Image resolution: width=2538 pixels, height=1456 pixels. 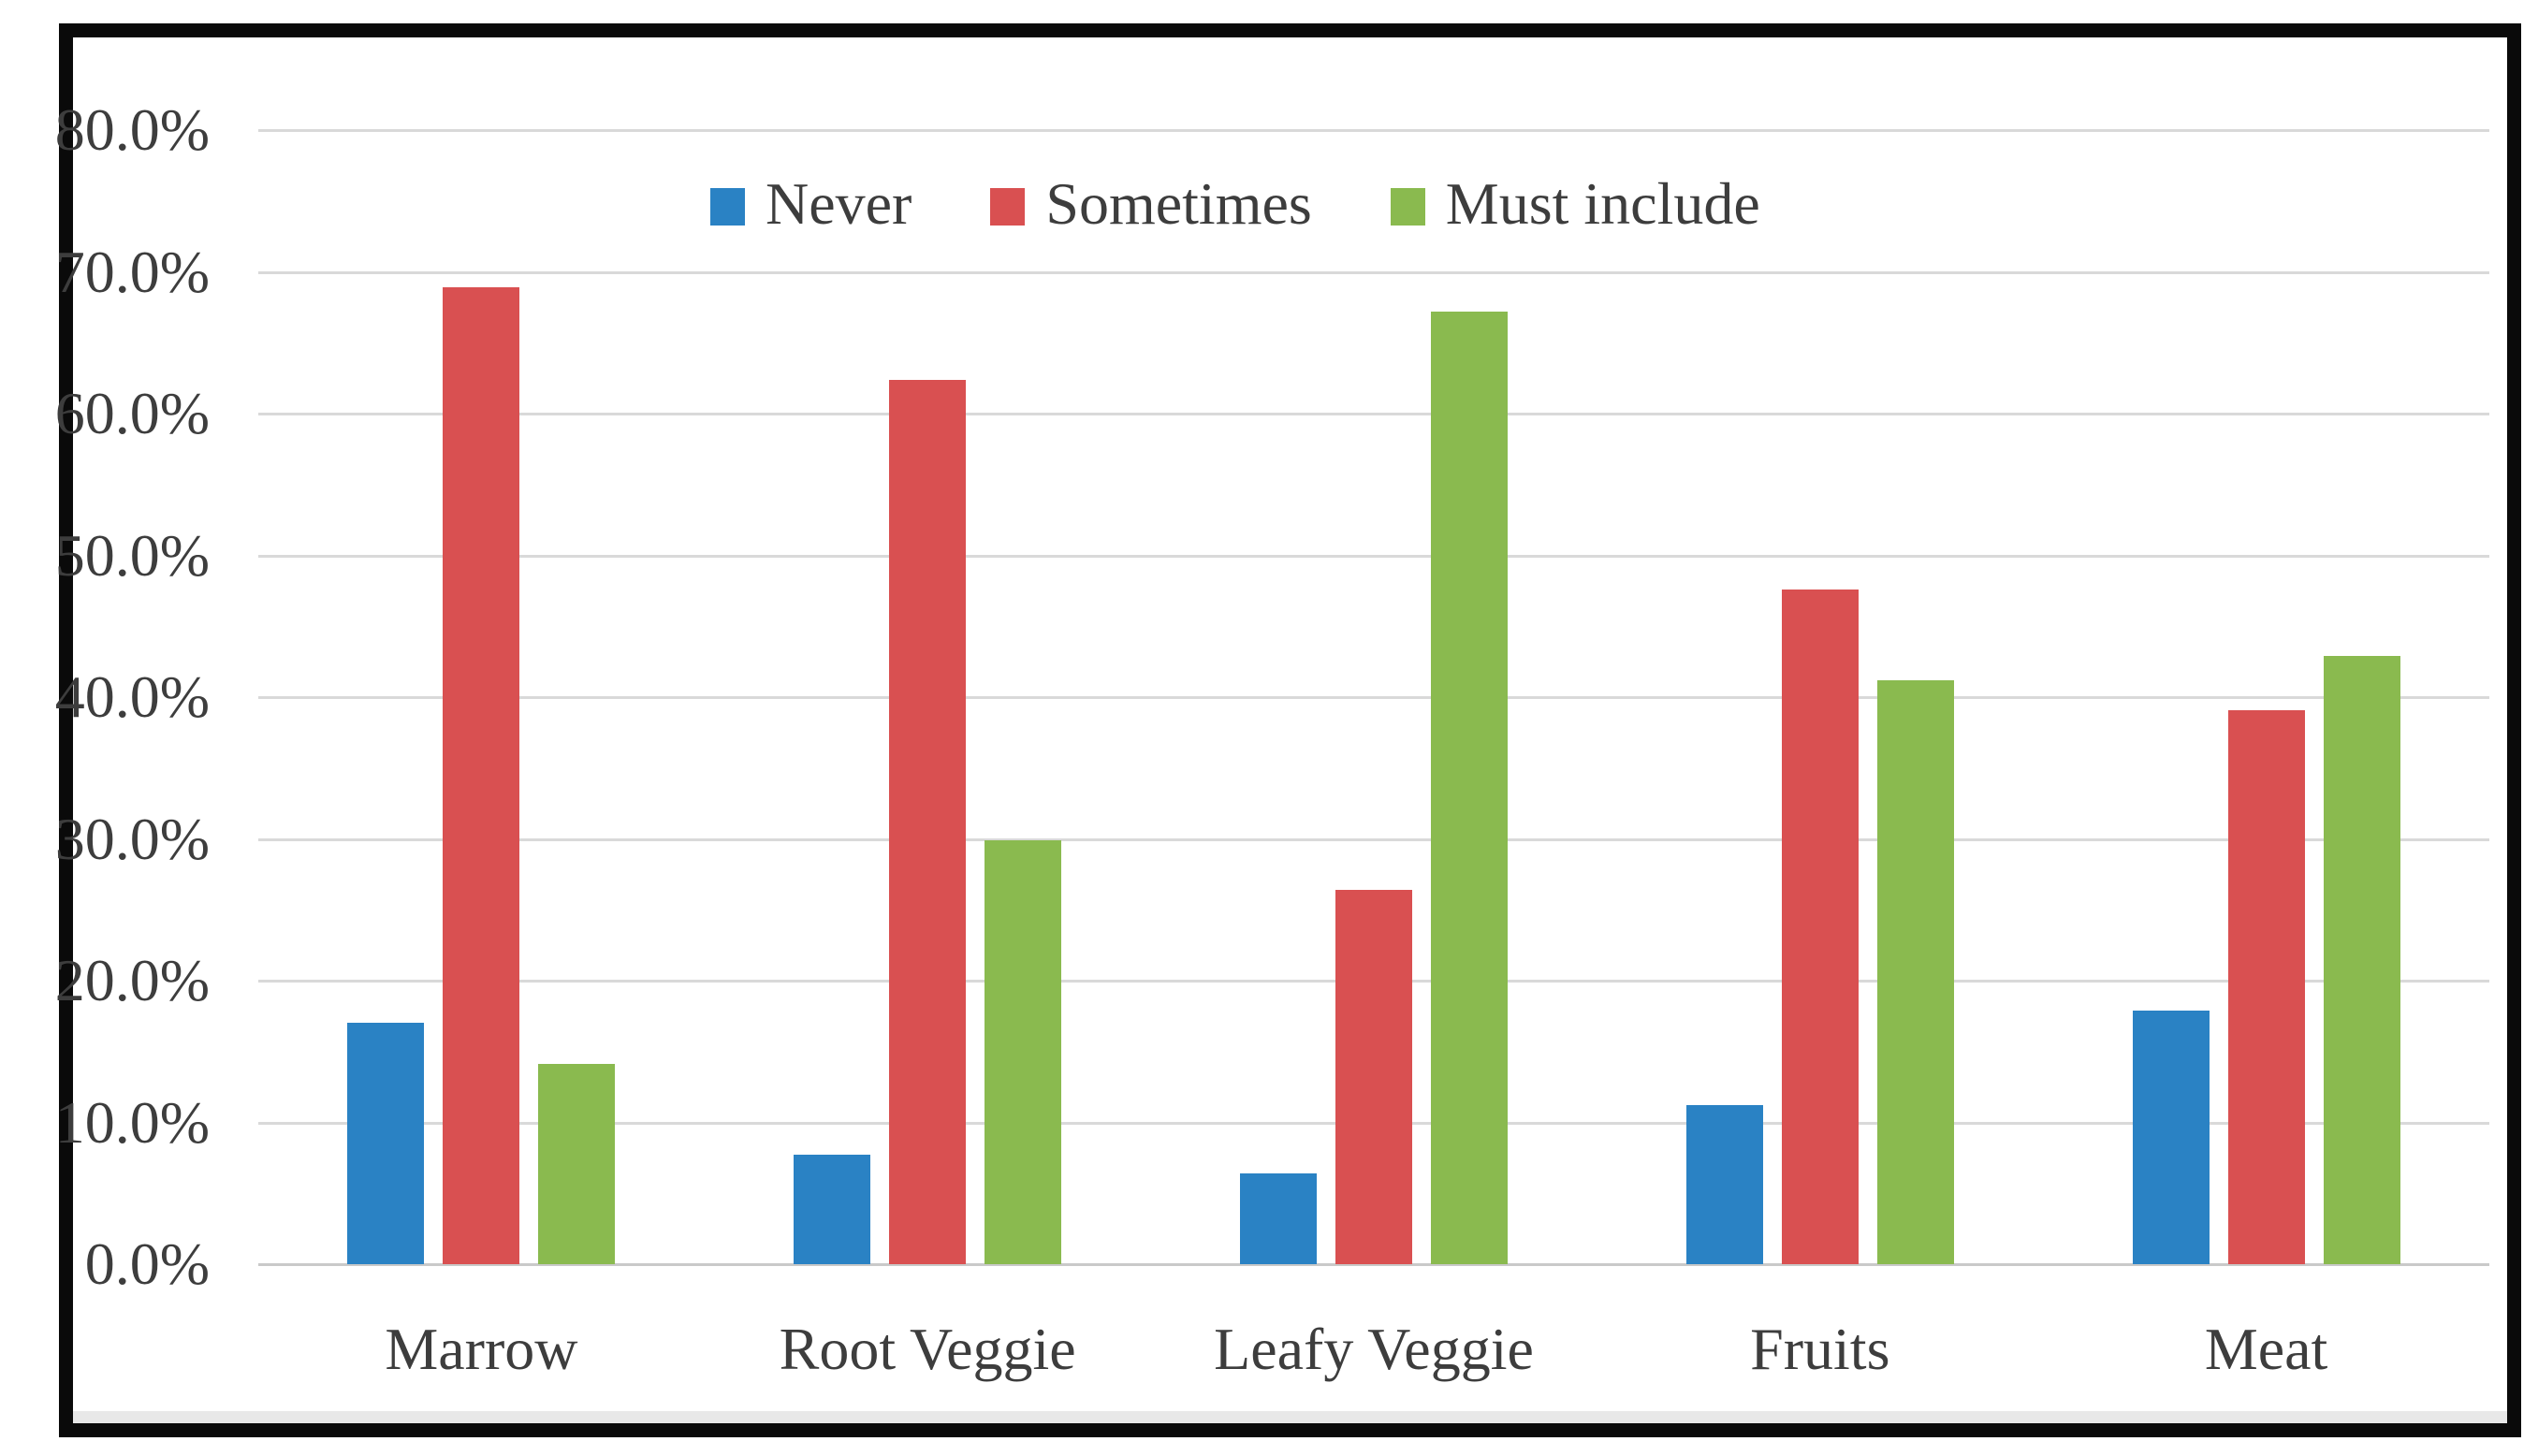 I want to click on gridline-80-0-, so click(x=1373, y=130).